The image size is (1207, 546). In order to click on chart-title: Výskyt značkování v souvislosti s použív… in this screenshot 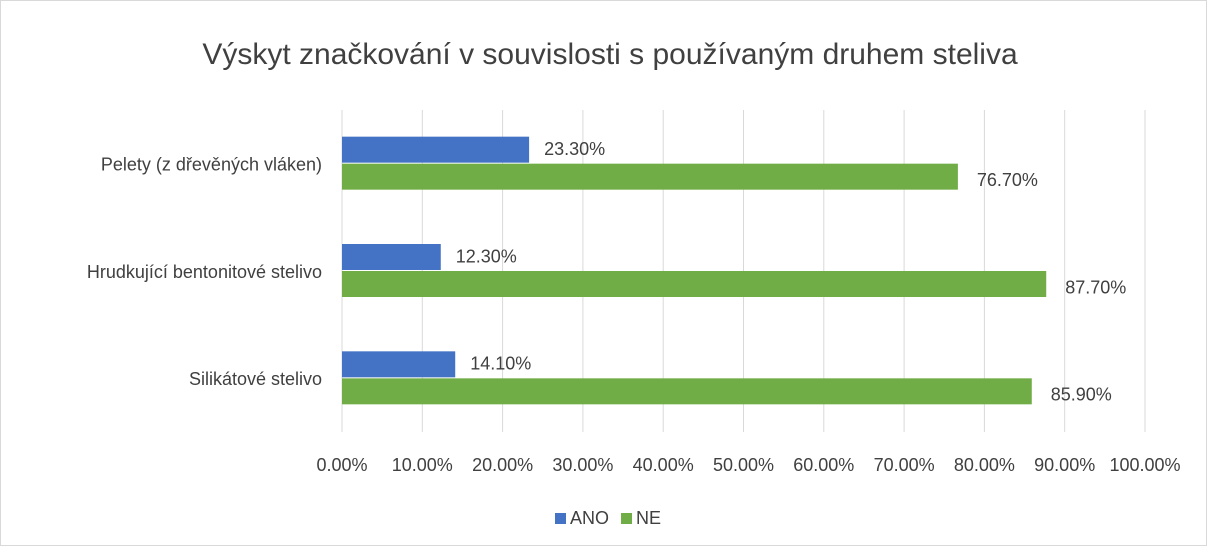, I will do `click(610, 54)`.